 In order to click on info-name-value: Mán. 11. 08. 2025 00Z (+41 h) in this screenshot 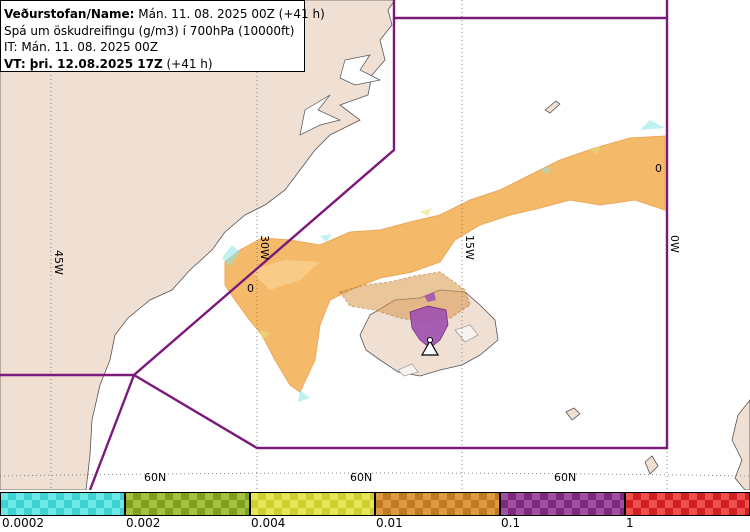, I will do `click(229, 14)`.